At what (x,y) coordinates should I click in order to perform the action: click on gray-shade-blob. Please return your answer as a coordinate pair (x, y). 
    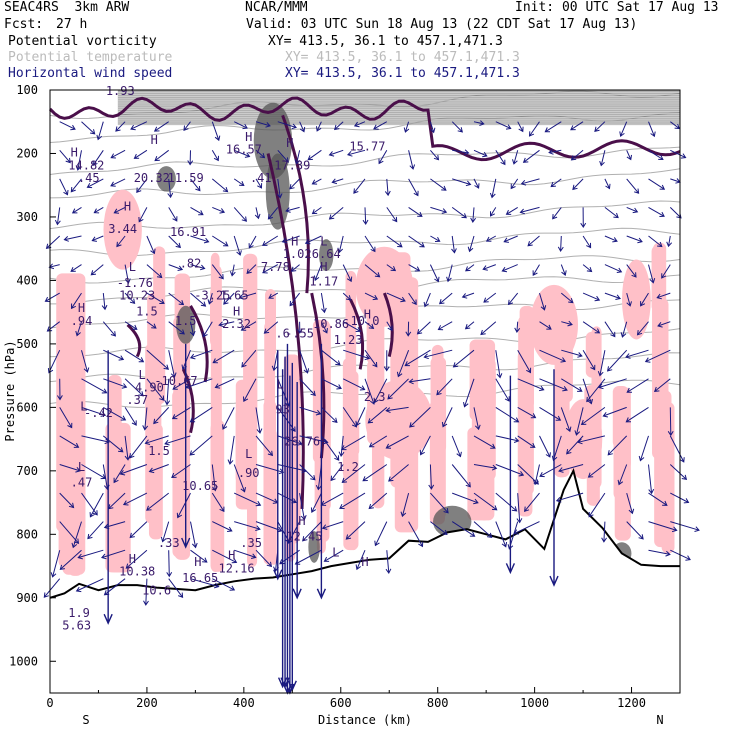
    Looking at the image, I should click on (186, 324).